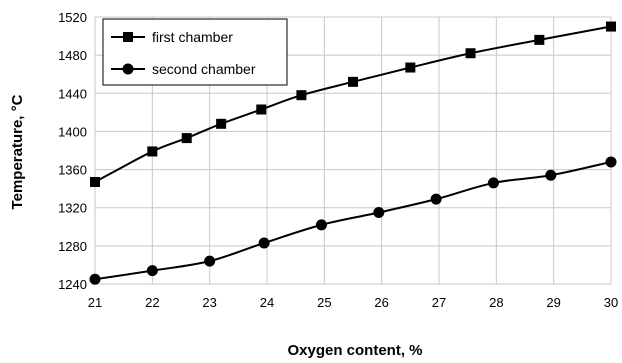 The width and height of the screenshot is (622, 363). What do you see at coordinates (17, 151) in the screenshot?
I see `y-axis-title: Temperature, °C` at bounding box center [17, 151].